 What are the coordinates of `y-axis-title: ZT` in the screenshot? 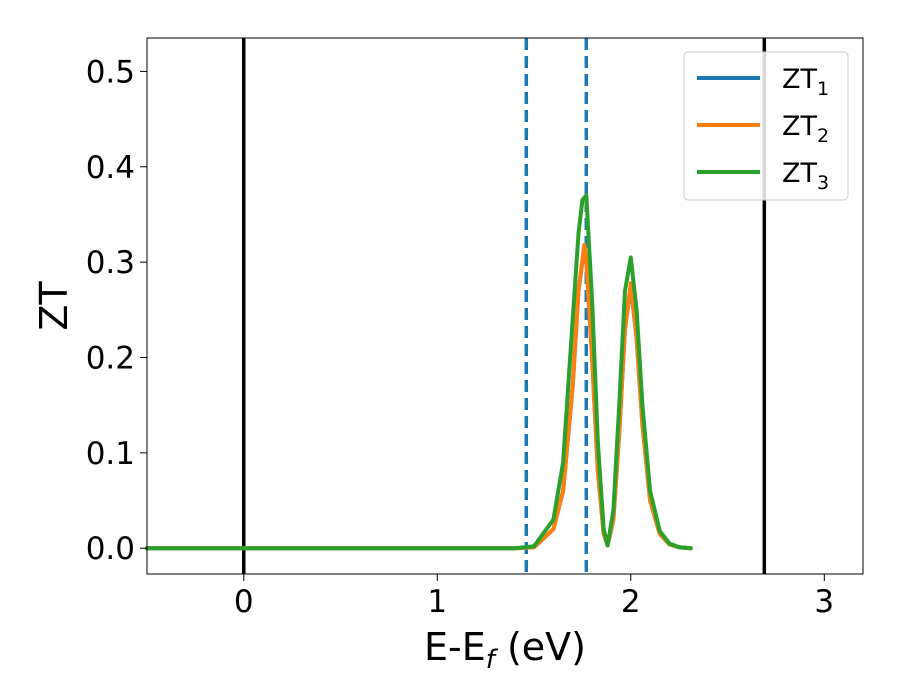 It's located at (54, 306).